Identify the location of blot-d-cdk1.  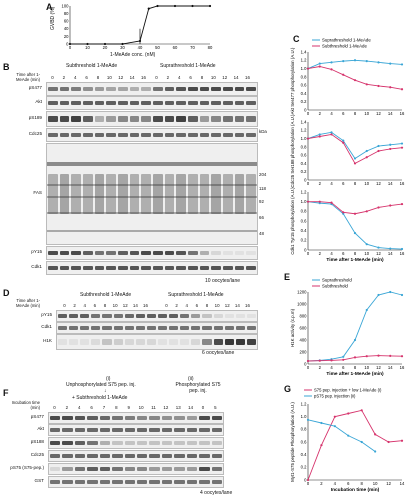
(157, 328).